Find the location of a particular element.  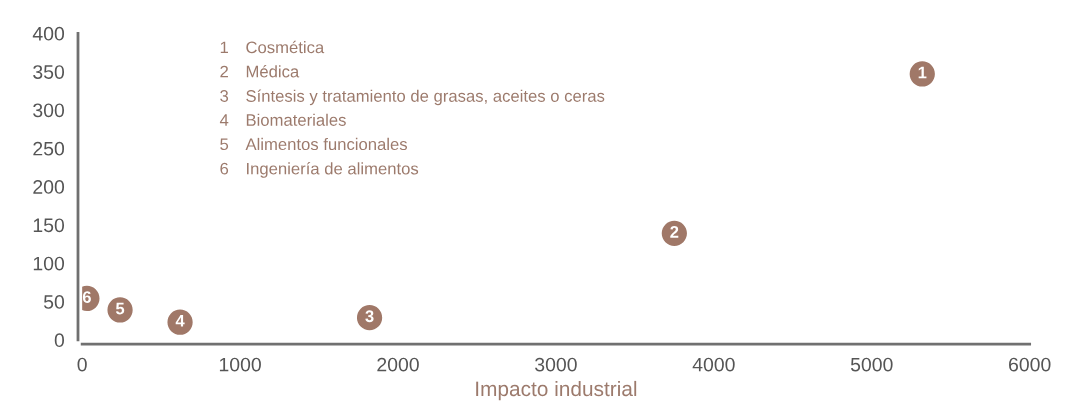

annotation: 6 Ingeniería de alimentos is located at coordinates (319, 170).